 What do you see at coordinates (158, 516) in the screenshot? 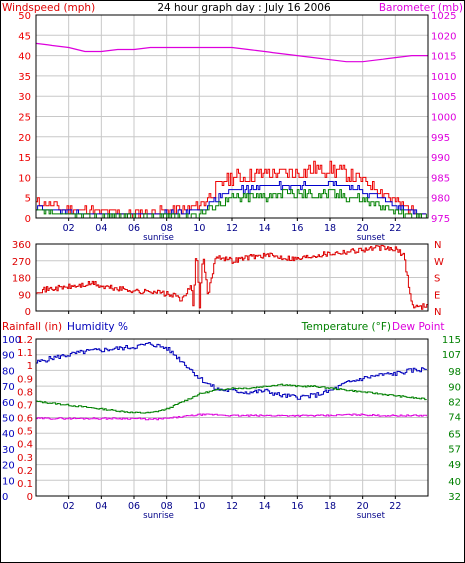
I see `th-sunrise-label: sunrise` at bounding box center [158, 516].